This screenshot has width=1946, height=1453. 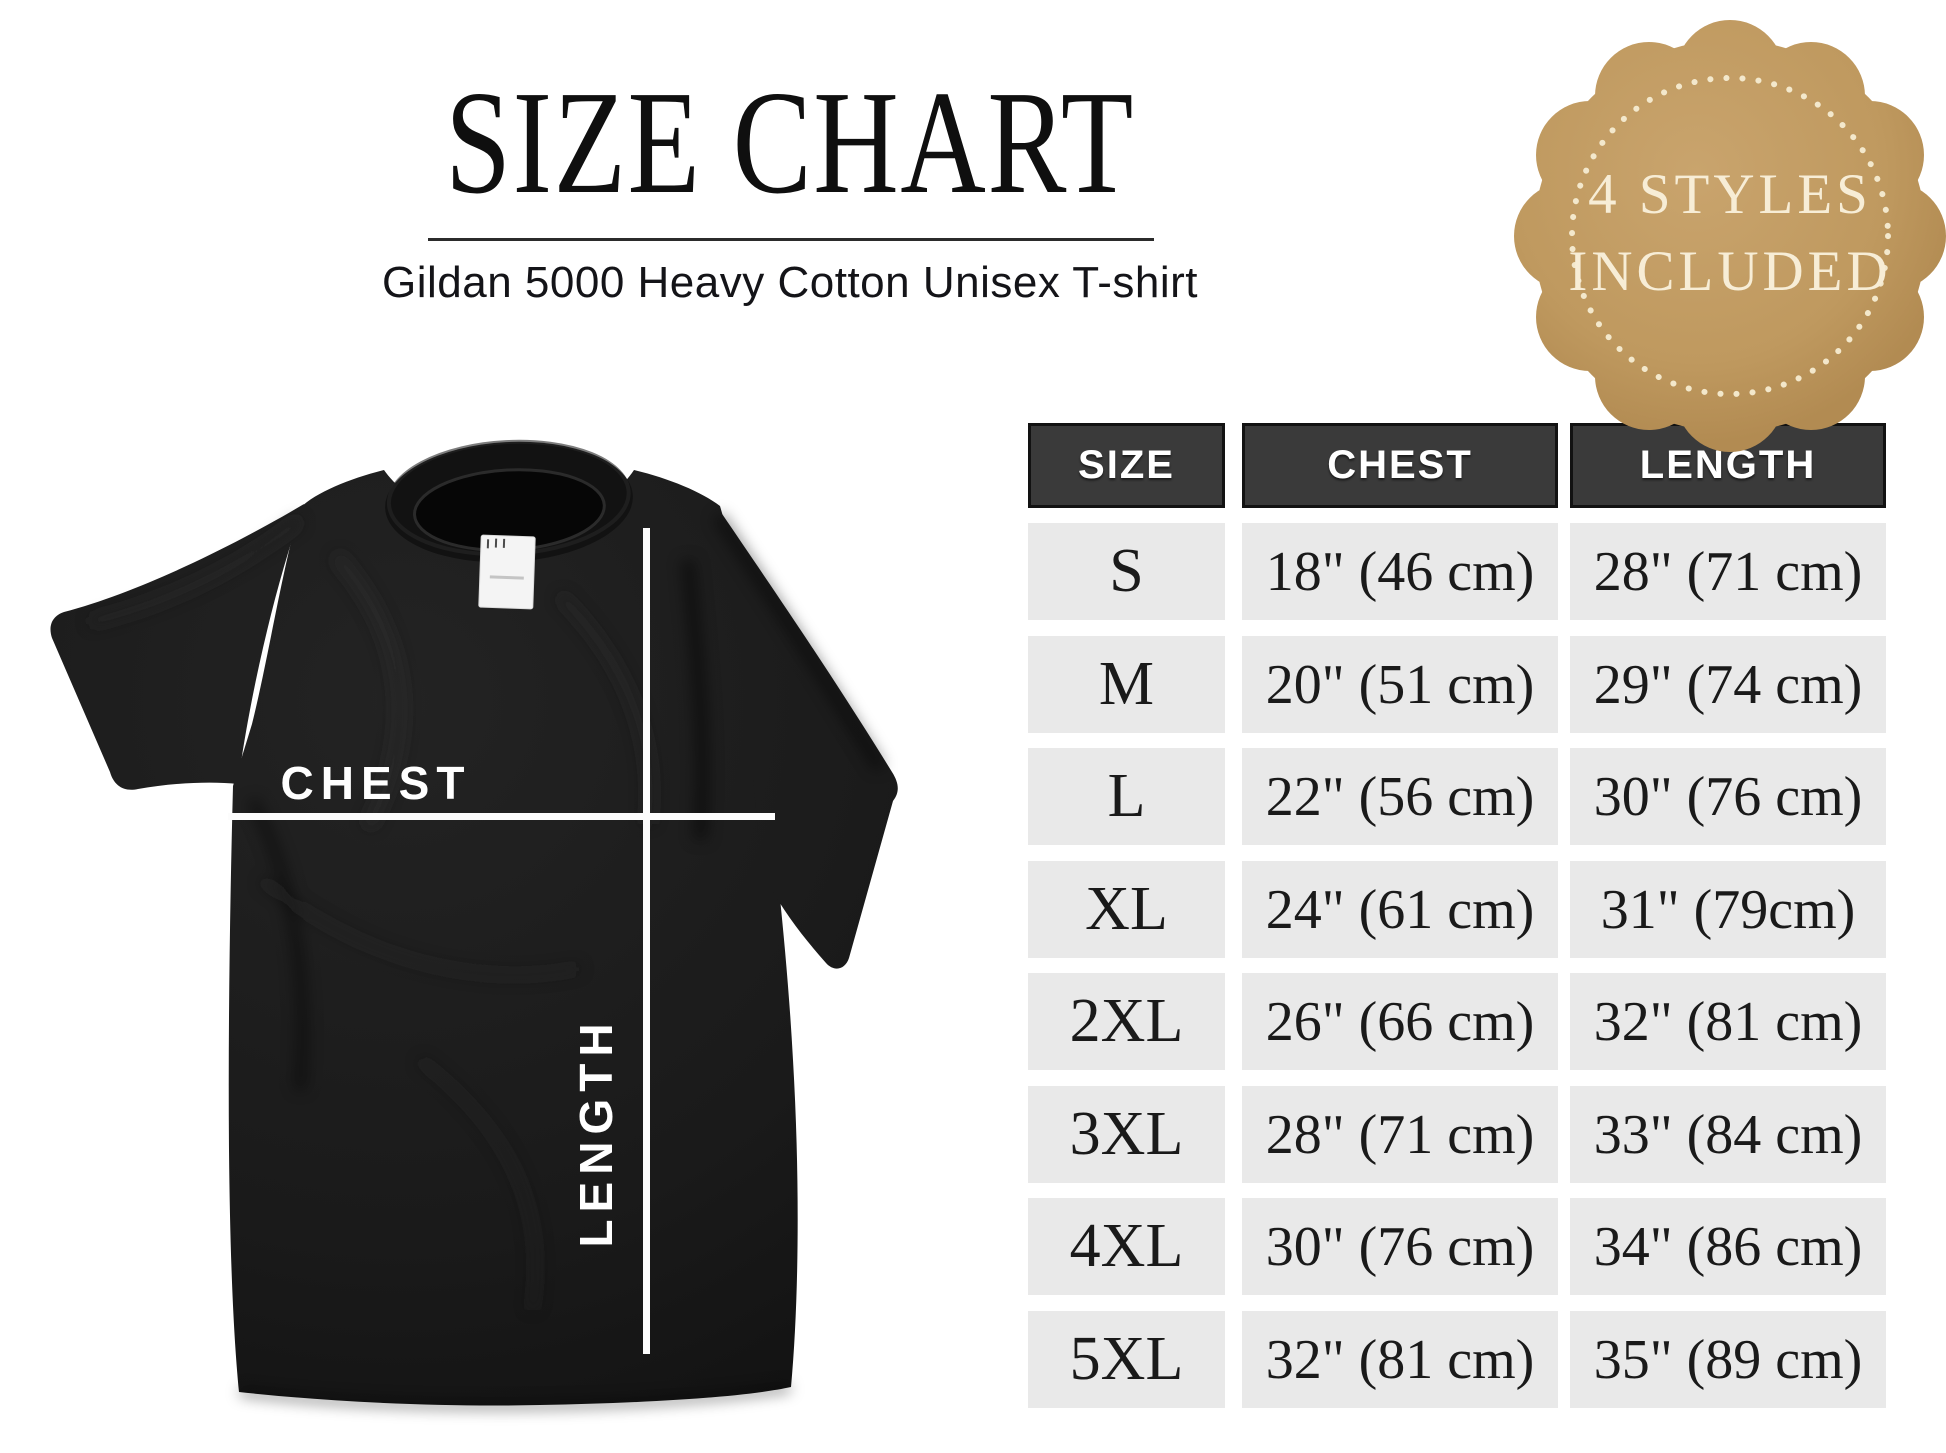 I want to click on column-header-chest: CHEST, so click(x=1400, y=465).